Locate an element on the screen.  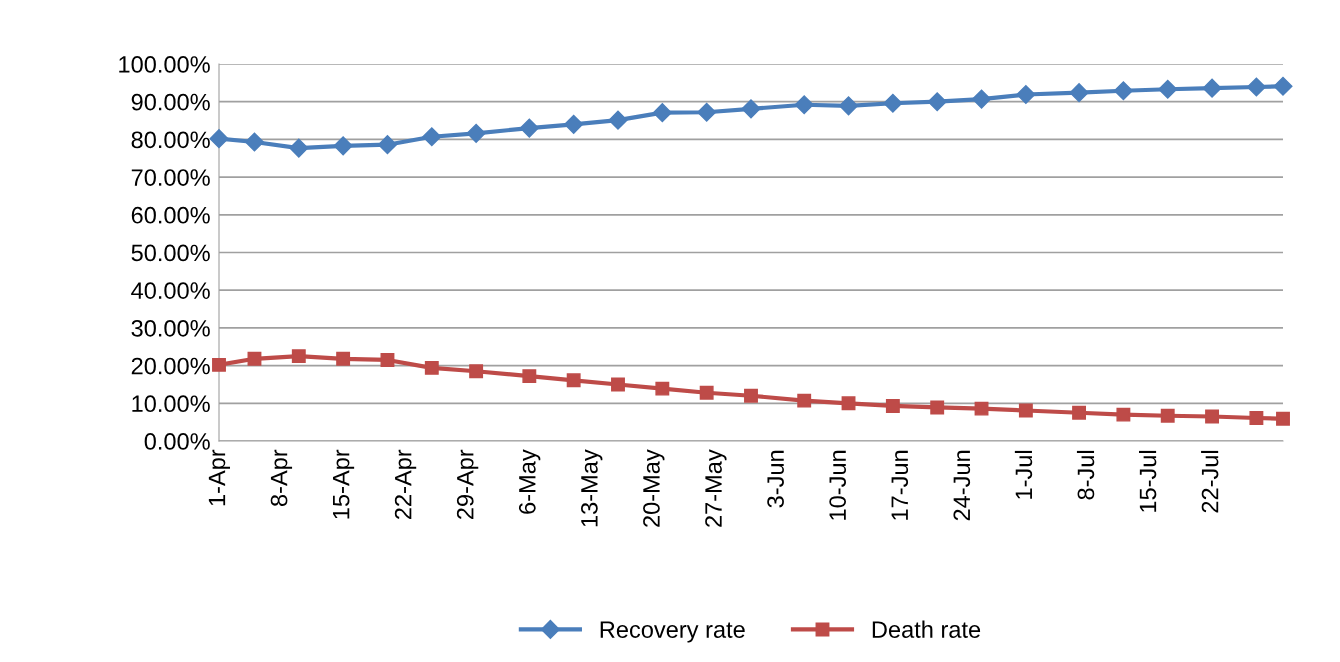
y-tick-label: 40.00% is located at coordinates (170, 290).